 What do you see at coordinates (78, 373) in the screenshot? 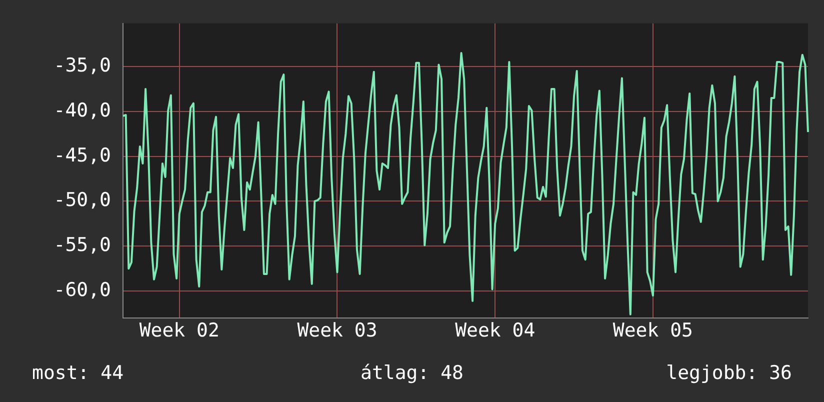
I see `text: most: 44` at bounding box center [78, 373].